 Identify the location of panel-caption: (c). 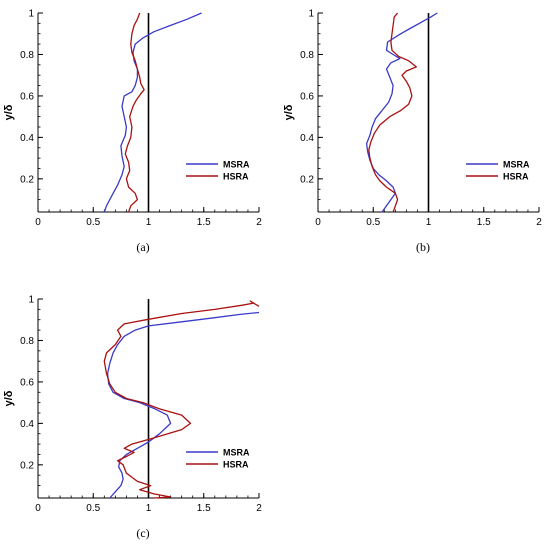
(142, 533).